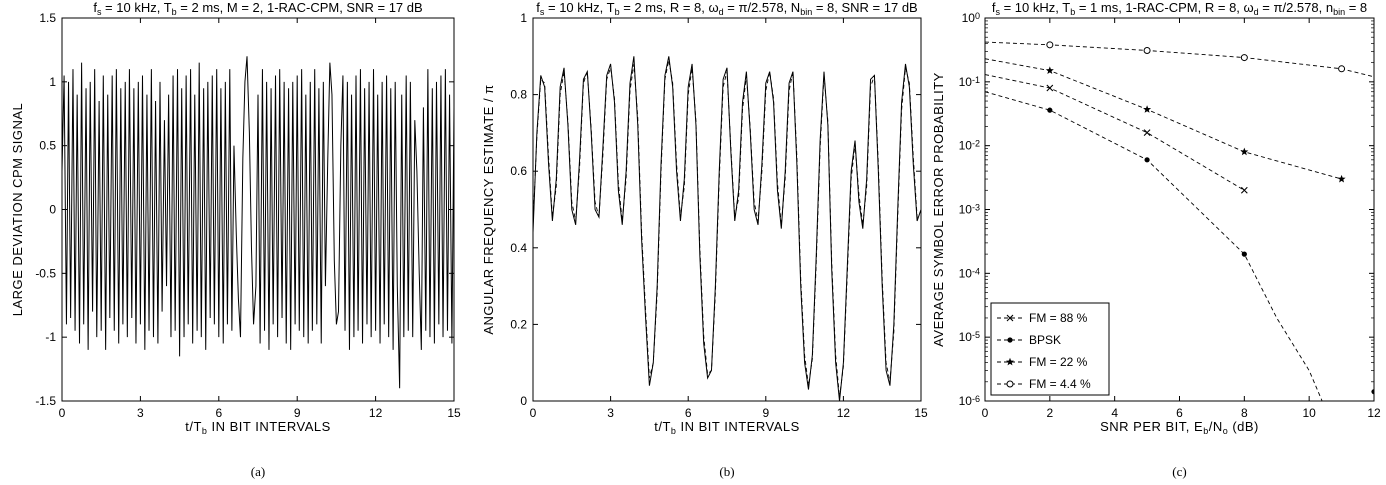  What do you see at coordinates (1226, 431) in the screenshot?
I see `x-axis-label-part: o` at bounding box center [1226, 431].